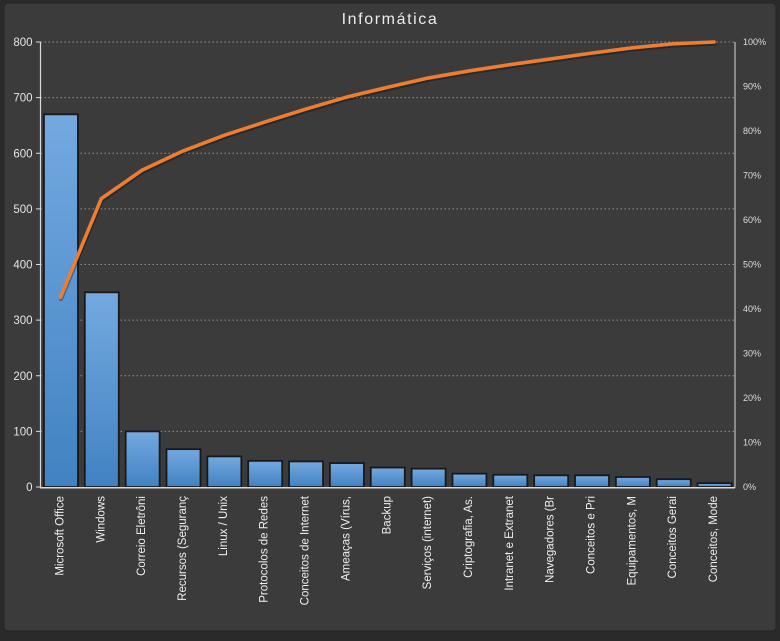 Image resolution: width=780 pixels, height=641 pixels. What do you see at coordinates (61, 300) in the screenshot?
I see `bar-Microsoft Office` at bounding box center [61, 300].